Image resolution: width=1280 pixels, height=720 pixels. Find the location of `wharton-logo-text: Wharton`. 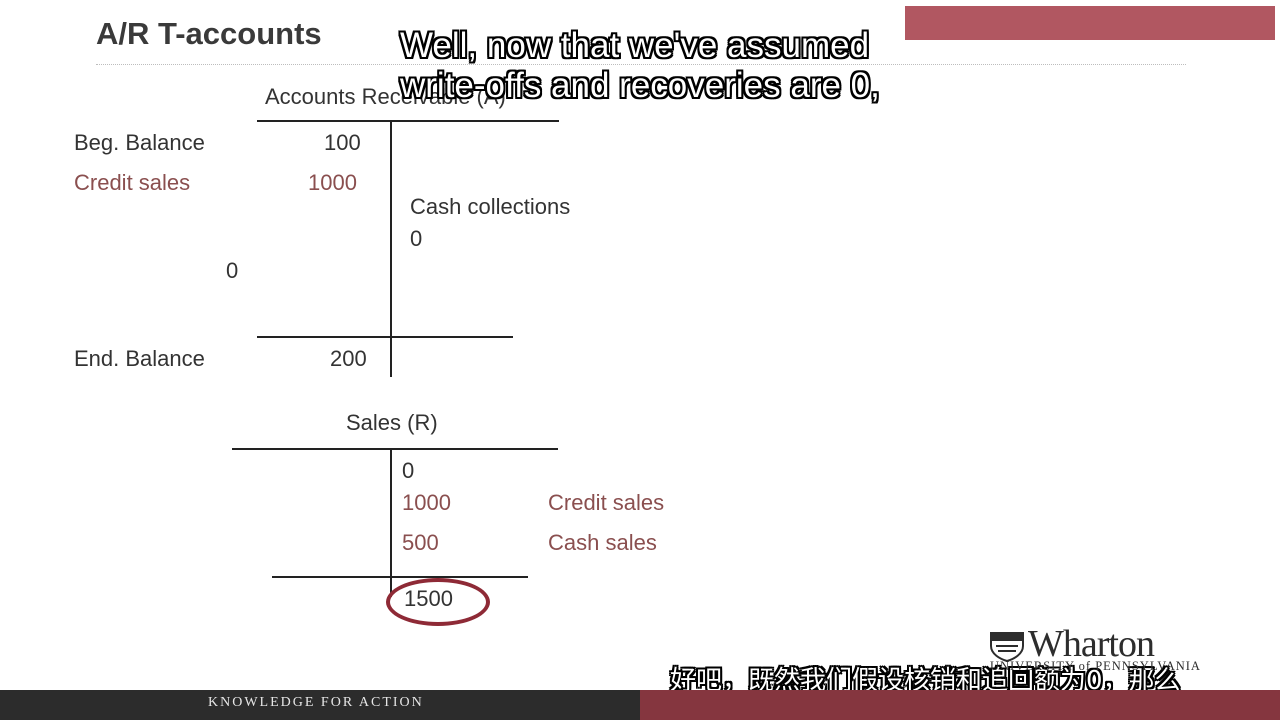

wharton-logo-text: Wharton is located at coordinates (1091, 644).